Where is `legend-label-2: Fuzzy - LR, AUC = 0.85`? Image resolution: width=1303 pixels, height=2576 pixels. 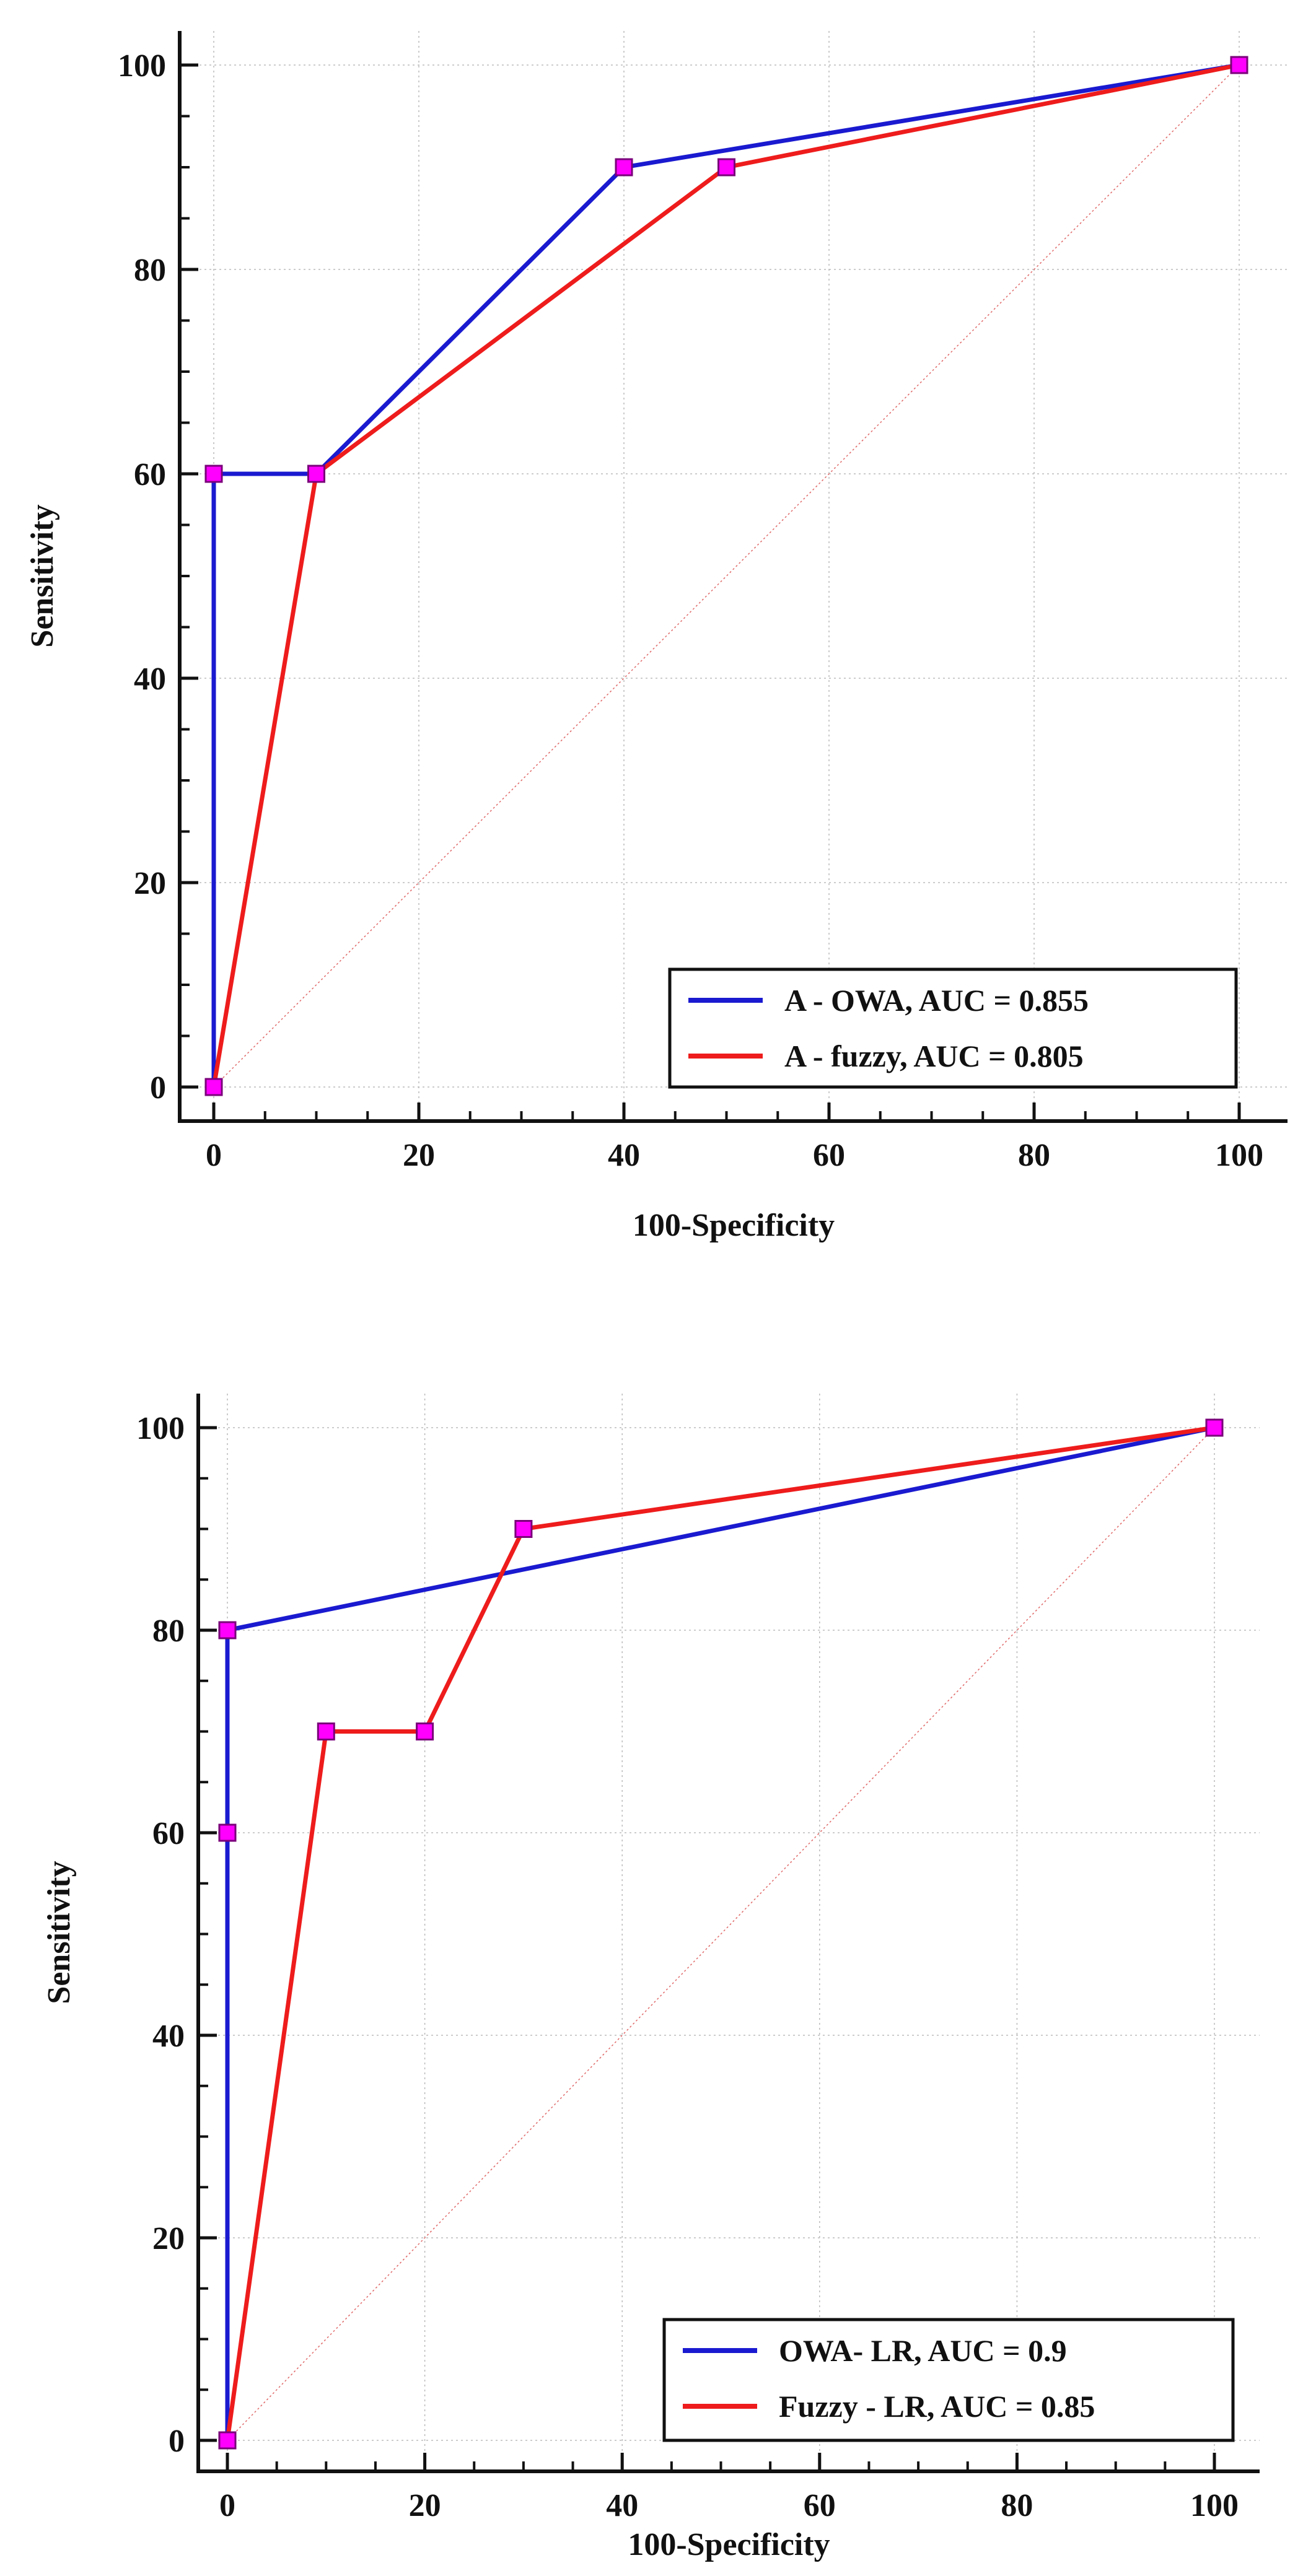 legend-label-2: Fuzzy - LR, AUC = 0.85 is located at coordinates (937, 2406).